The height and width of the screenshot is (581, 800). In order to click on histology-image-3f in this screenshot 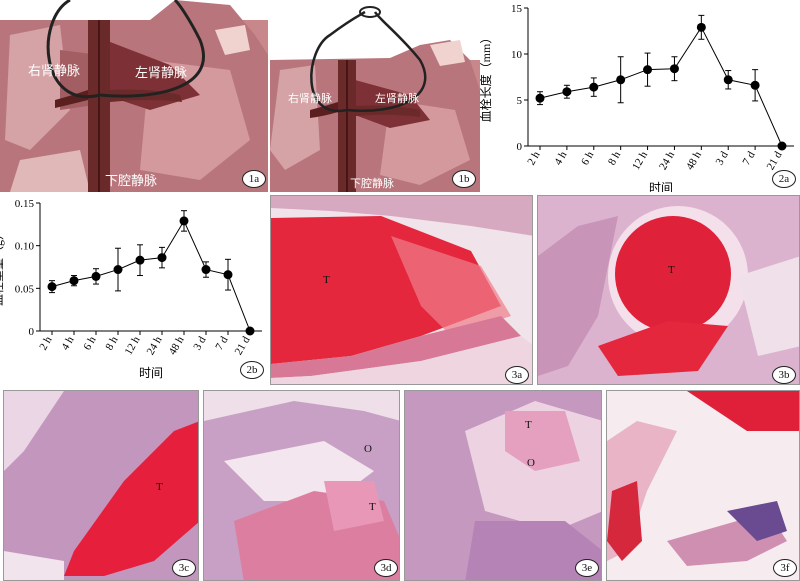, I will do `click(703, 478)`.